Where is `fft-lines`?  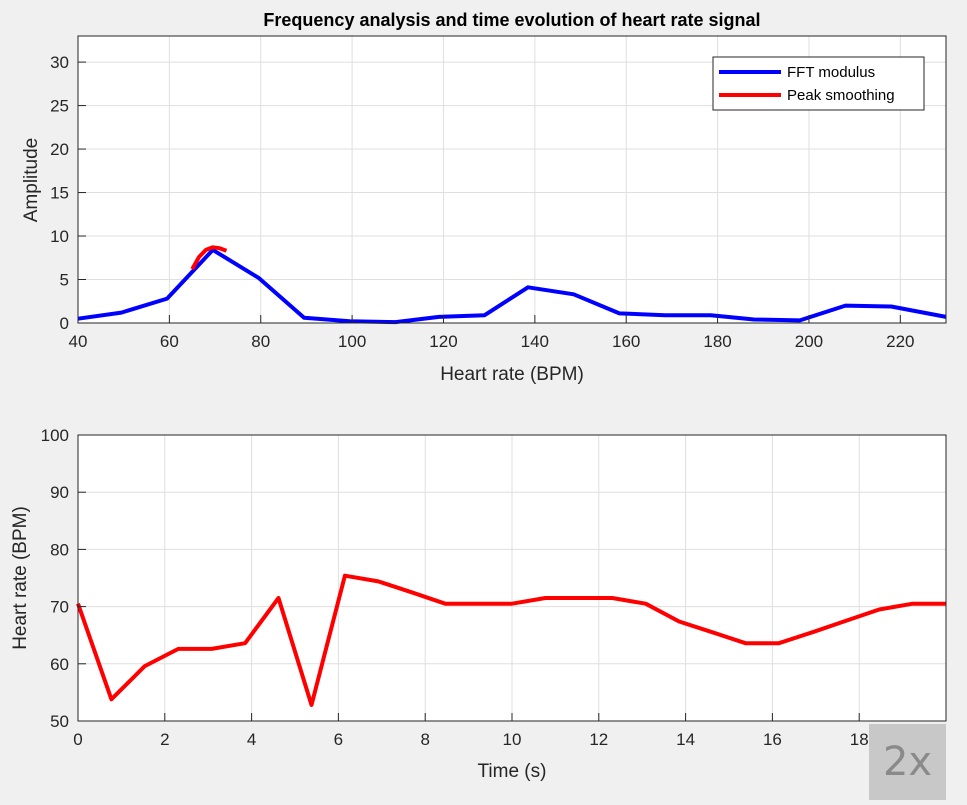
fft-lines is located at coordinates (512, 285).